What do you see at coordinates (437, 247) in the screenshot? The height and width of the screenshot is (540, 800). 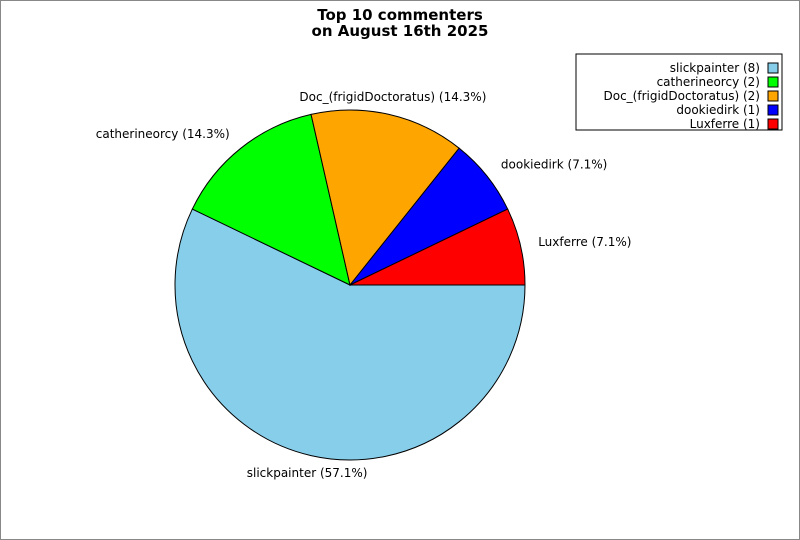 I see `pie-slice-luxferre` at bounding box center [437, 247].